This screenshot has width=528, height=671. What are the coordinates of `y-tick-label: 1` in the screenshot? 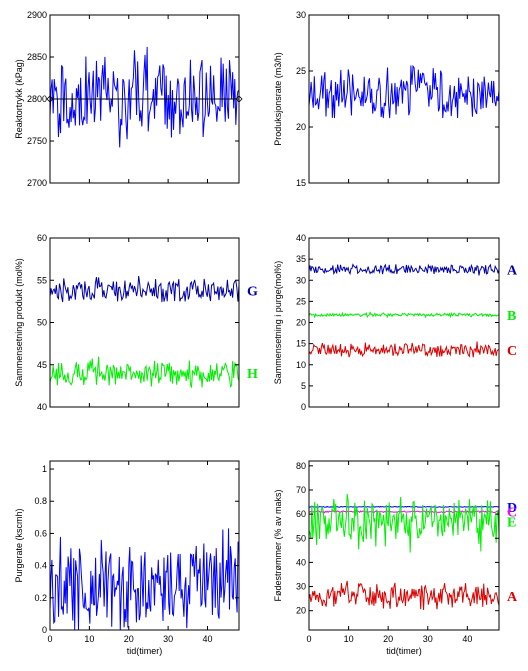 It's located at (44, 469).